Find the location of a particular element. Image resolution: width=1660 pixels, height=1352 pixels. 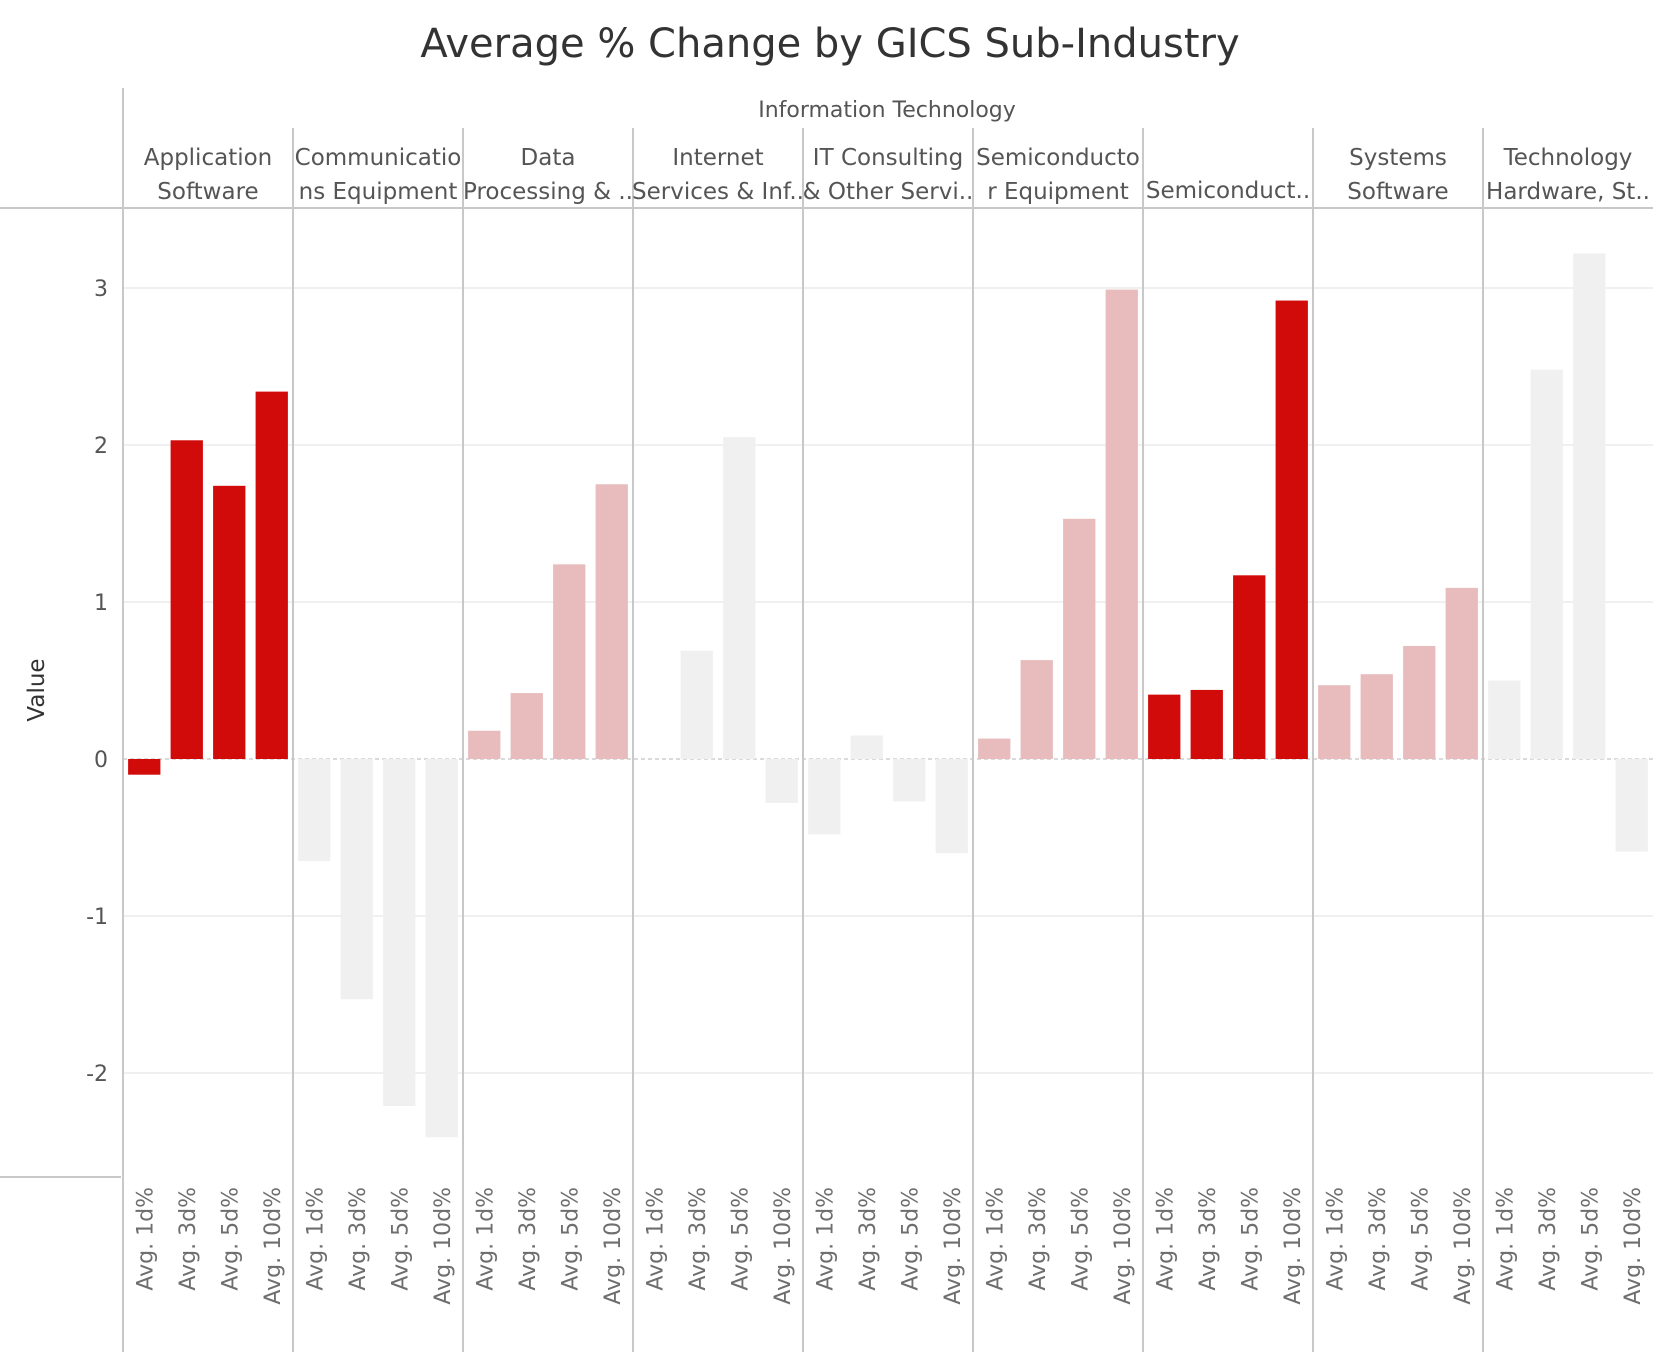

chart-title: Average % Change by GICS Sub-Industry is located at coordinates (829, 44).